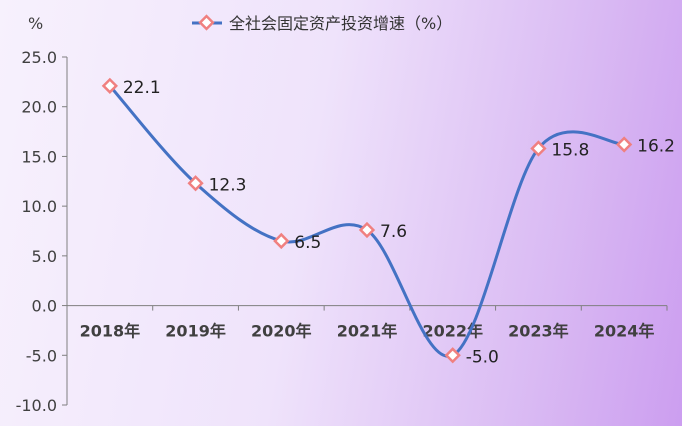 The width and height of the screenshot is (682, 426). Describe the element at coordinates (206, 22) in the screenshot. I see `legend-marker-swatch` at that location.